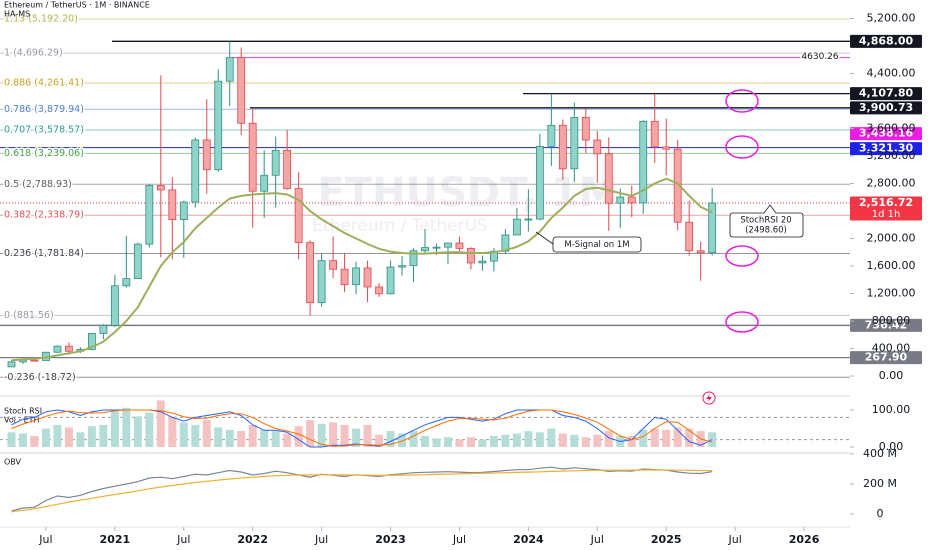 Image resolution: width=932 pixels, height=550 pixels. What do you see at coordinates (666, 539) in the screenshot?
I see `x-tick-label: 2025` at bounding box center [666, 539].